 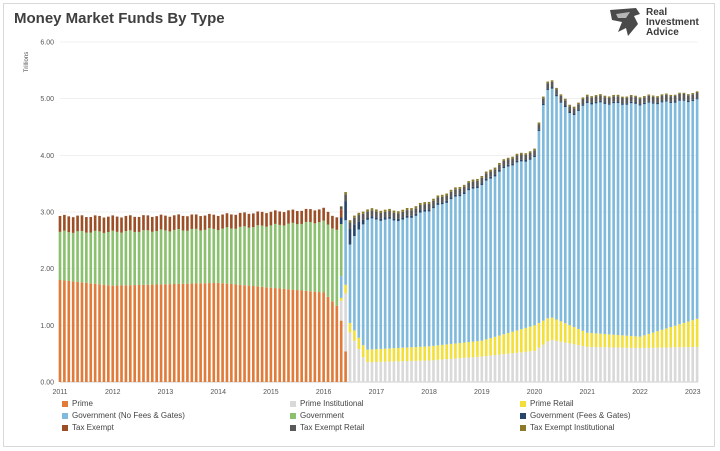 I want to click on logo-text: Real Investment Advice, so click(x=672, y=23).